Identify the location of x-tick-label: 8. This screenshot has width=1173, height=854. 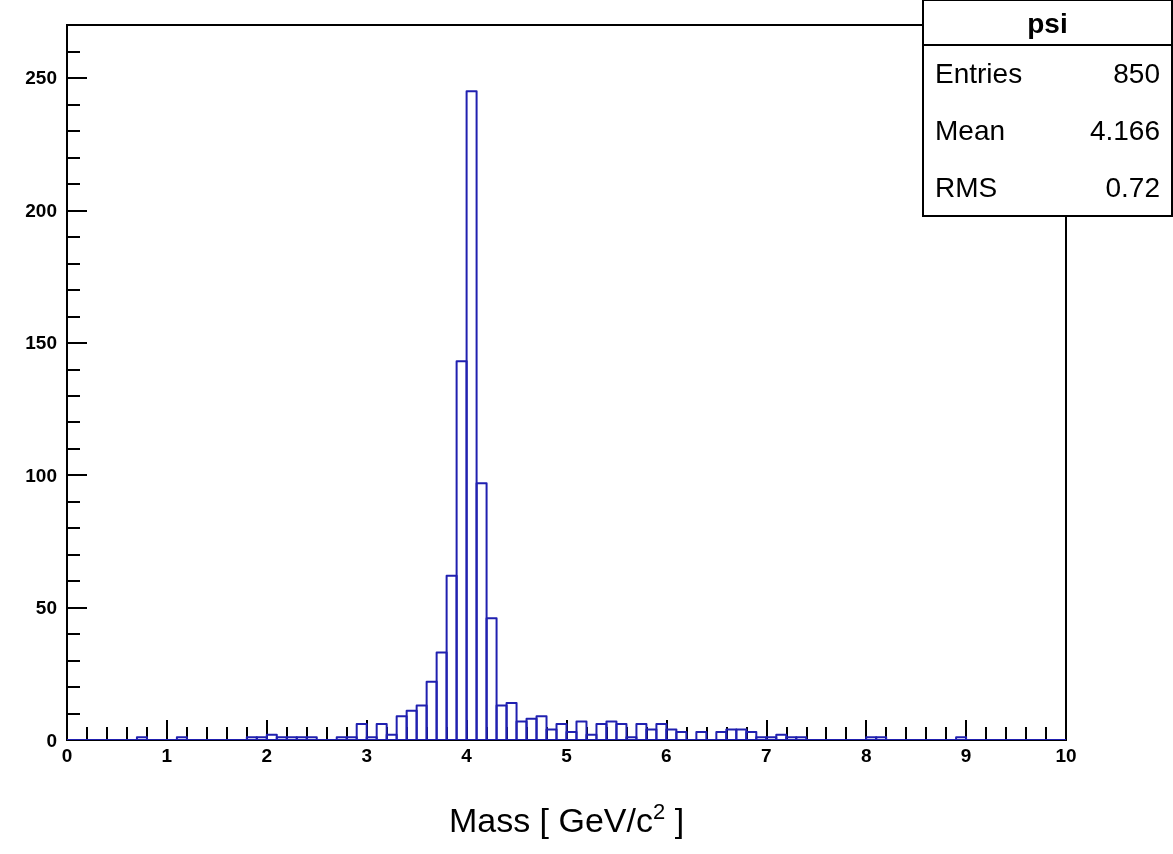
(866, 755).